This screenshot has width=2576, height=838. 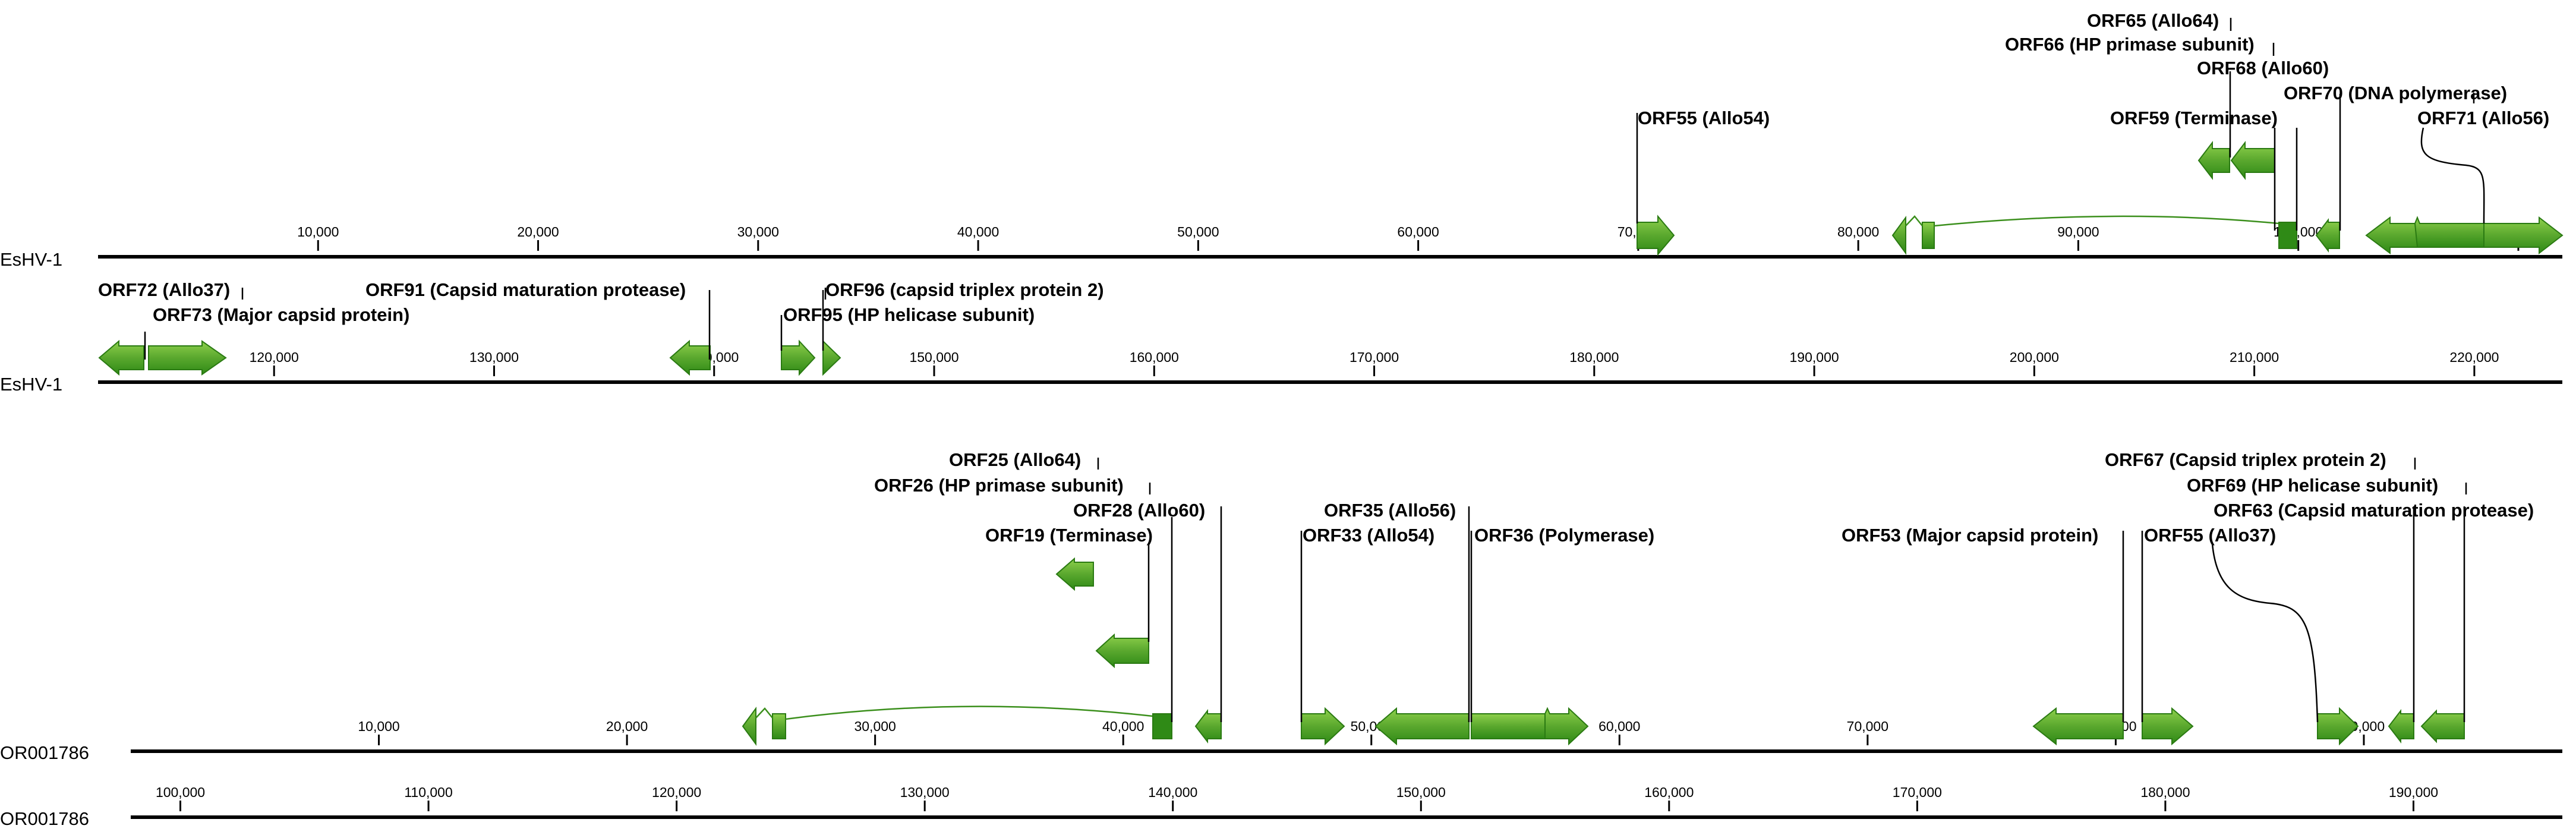 I want to click on label-orf19: ORF19 (Terminase), so click(x=1069, y=535).